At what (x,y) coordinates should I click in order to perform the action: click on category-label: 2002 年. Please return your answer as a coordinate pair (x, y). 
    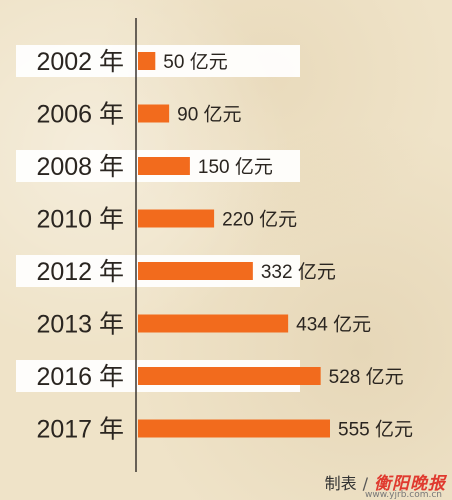
    Looking at the image, I should click on (80, 62).